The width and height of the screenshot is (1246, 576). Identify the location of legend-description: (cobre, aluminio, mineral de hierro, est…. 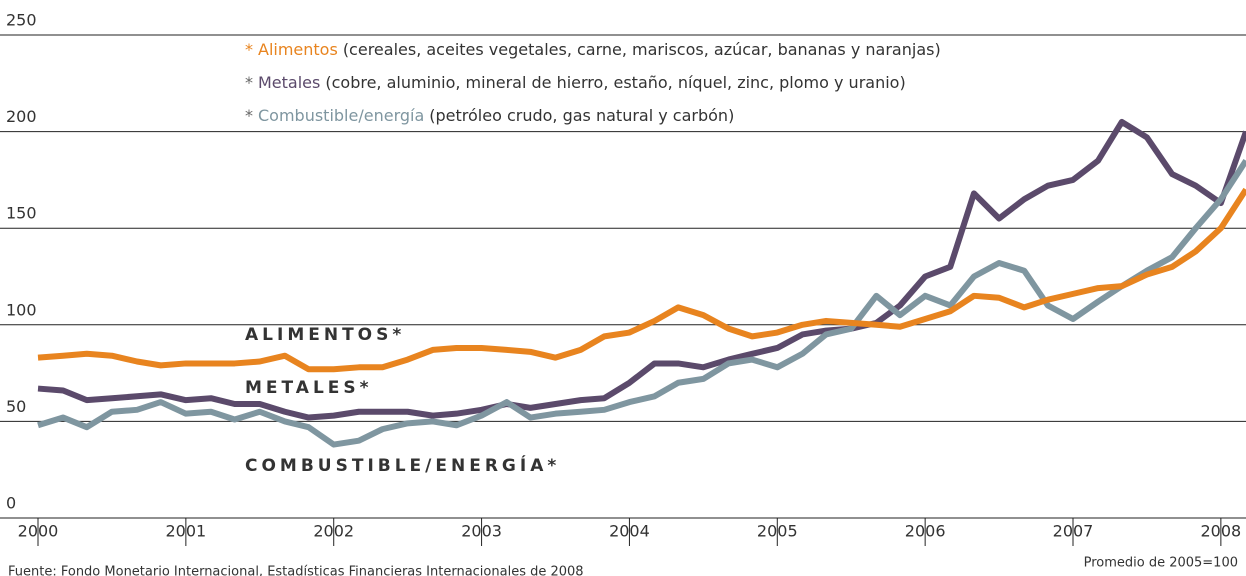
(615, 82).